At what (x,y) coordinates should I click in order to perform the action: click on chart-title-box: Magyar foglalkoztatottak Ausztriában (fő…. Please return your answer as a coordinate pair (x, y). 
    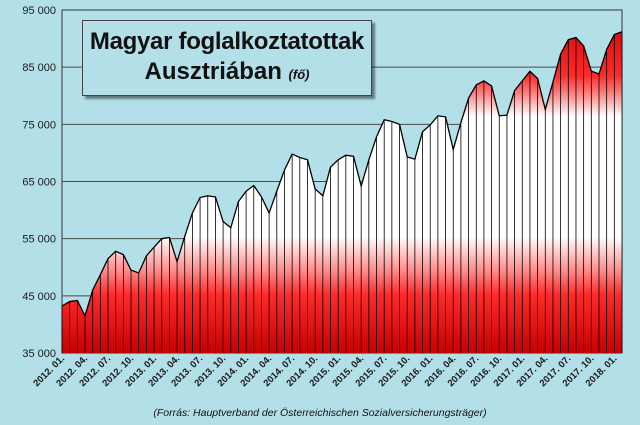
    Looking at the image, I should click on (227, 58).